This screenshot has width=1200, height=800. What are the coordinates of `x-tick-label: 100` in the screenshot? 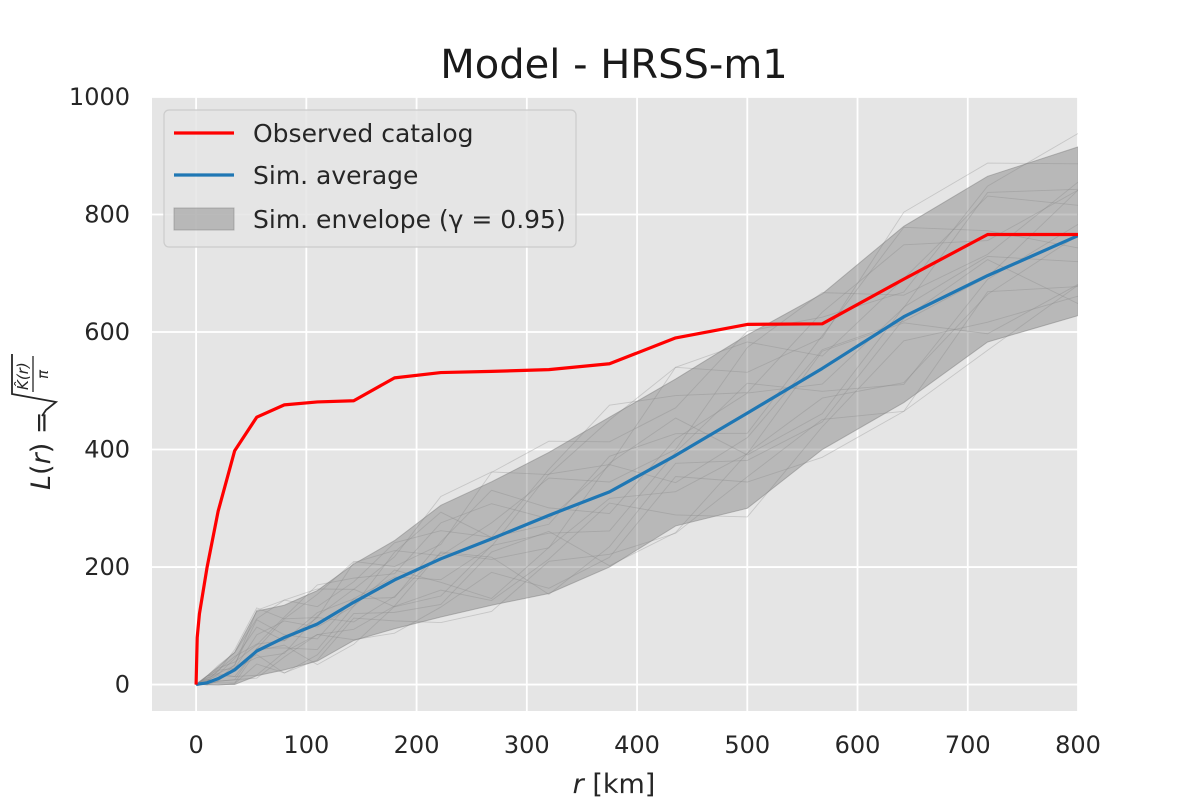 It's located at (306, 745).